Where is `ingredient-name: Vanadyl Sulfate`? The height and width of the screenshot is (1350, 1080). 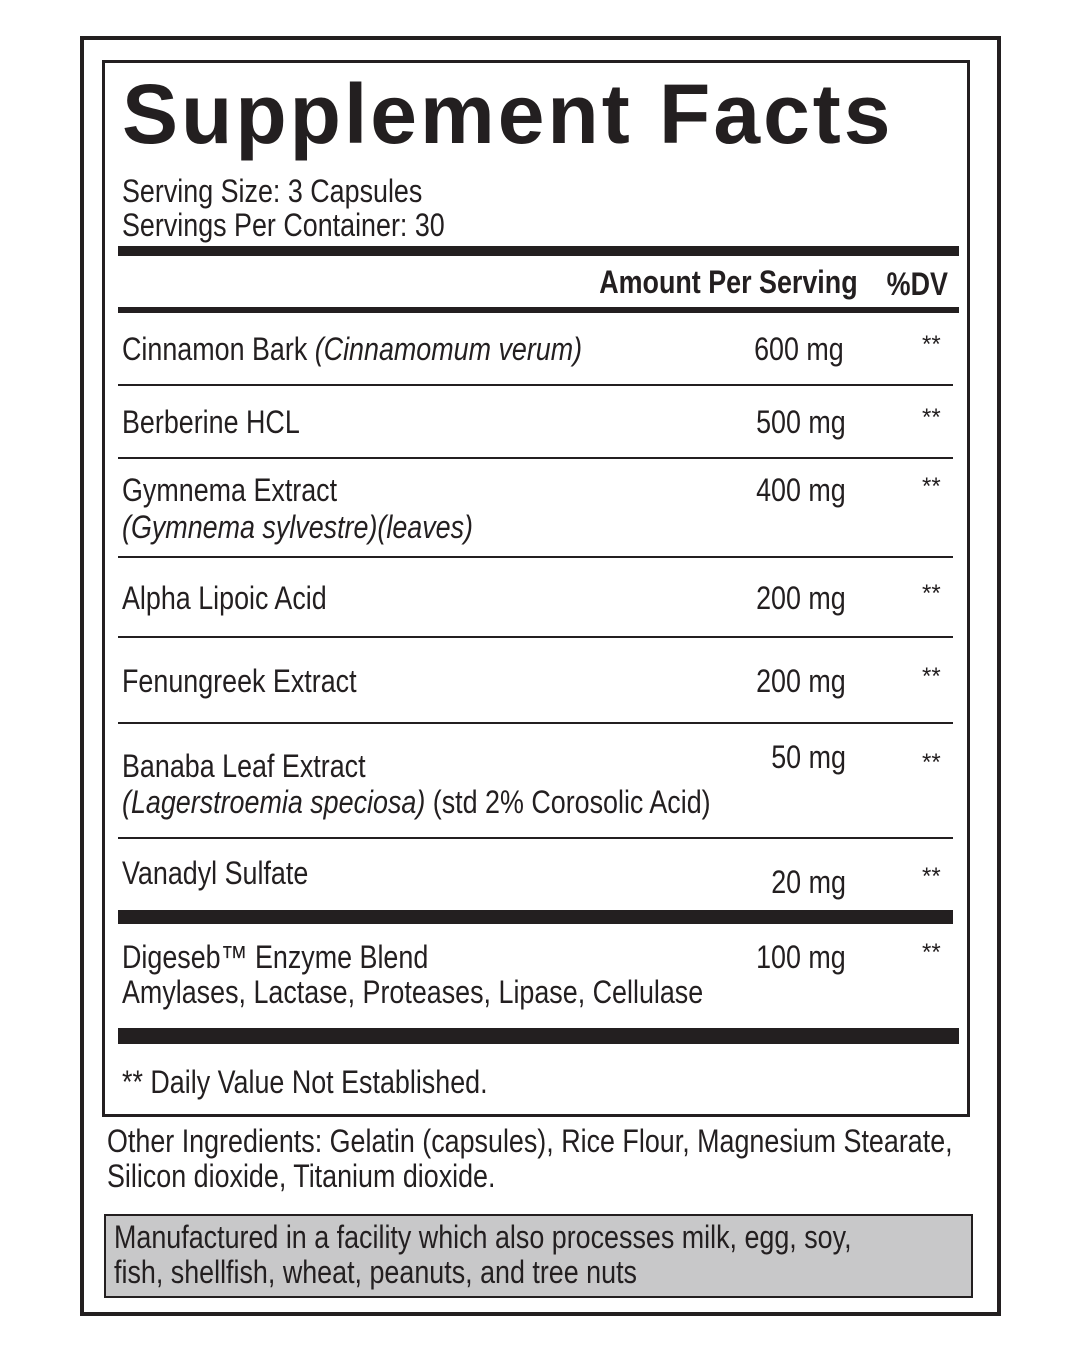 ingredient-name: Vanadyl Sulfate is located at coordinates (215, 873).